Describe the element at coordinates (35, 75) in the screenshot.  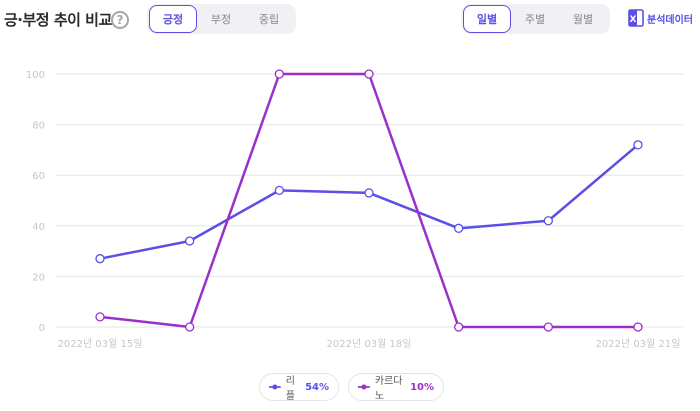
I see `y-tick-label: 100` at that location.